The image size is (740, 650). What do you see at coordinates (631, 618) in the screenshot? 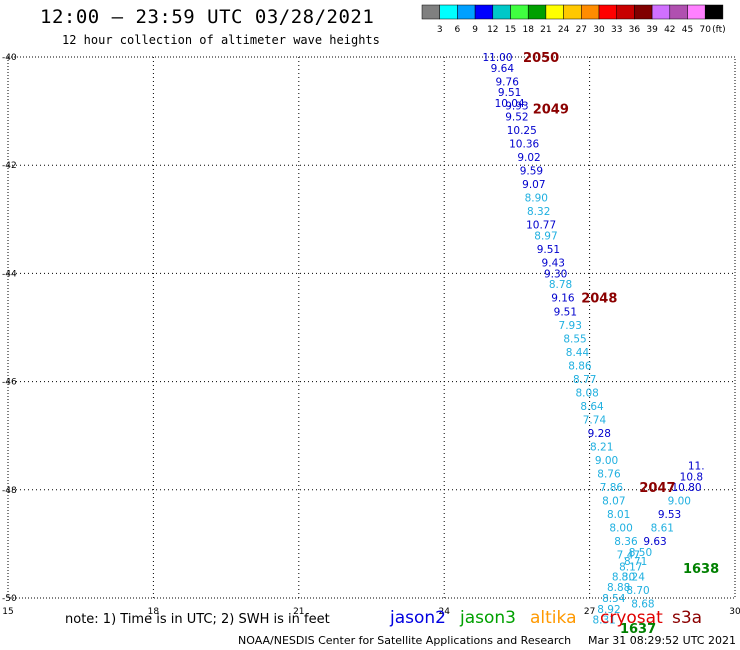
I see `satellite-label-cryosat: cryosat` at bounding box center [631, 618].